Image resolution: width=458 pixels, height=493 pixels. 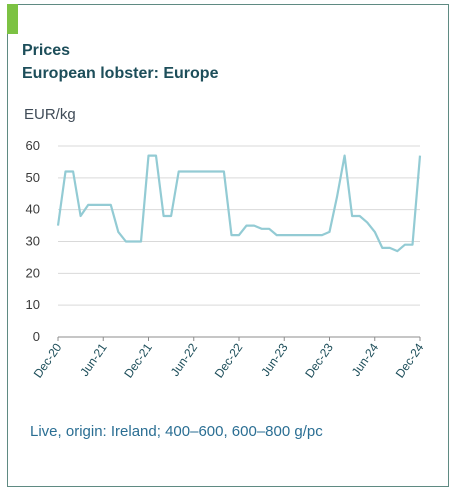 I want to click on y-tick-label: 30, so click(x=33, y=241).